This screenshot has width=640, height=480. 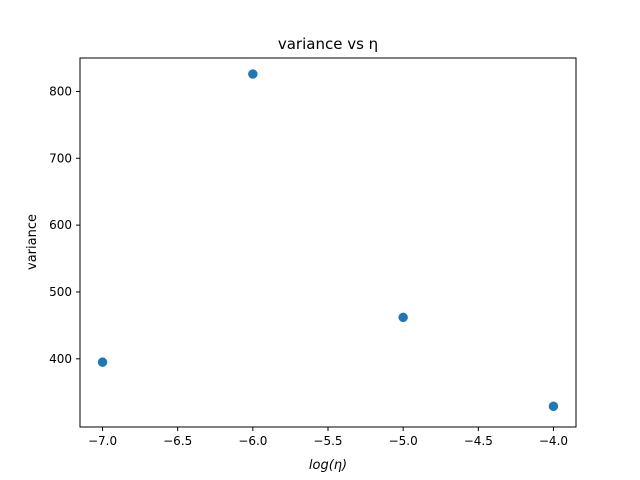 I want to click on y-axis-ticks: 400 500 600 700 800, so click(x=64, y=225).